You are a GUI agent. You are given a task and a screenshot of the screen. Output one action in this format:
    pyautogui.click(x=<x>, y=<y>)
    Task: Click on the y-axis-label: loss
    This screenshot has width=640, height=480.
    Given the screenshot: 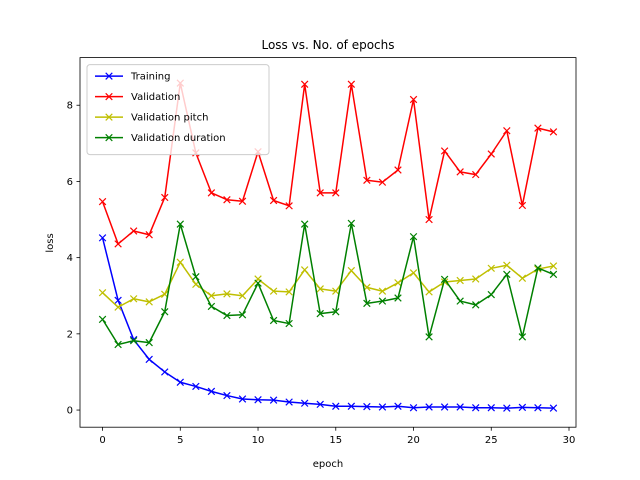 What is the action you would take?
    pyautogui.click(x=50, y=242)
    